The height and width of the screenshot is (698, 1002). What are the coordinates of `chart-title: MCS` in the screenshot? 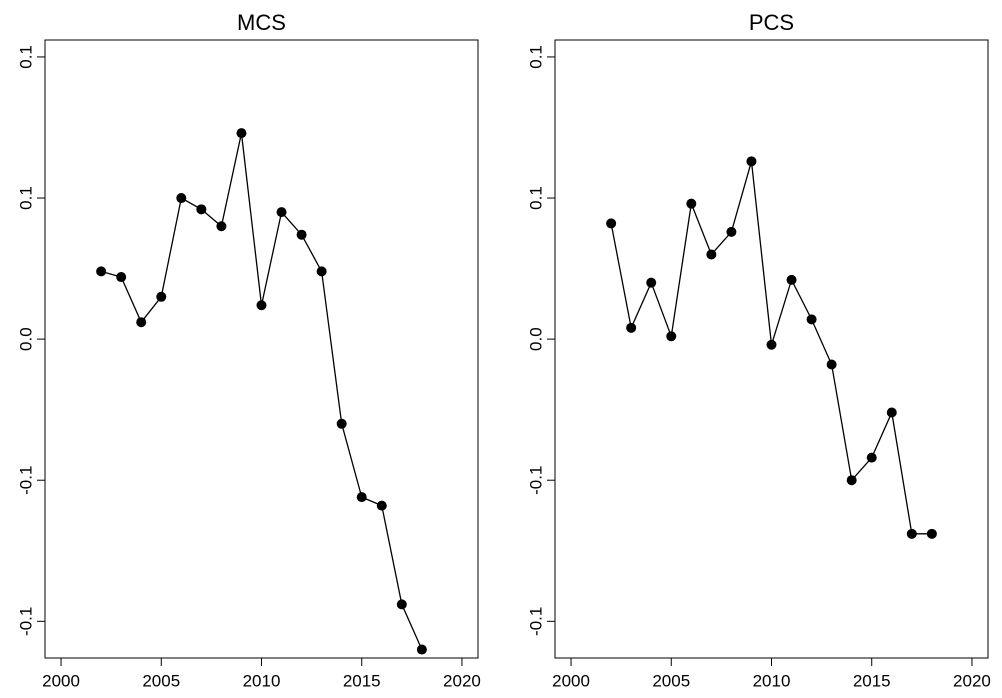 It's located at (261, 22).